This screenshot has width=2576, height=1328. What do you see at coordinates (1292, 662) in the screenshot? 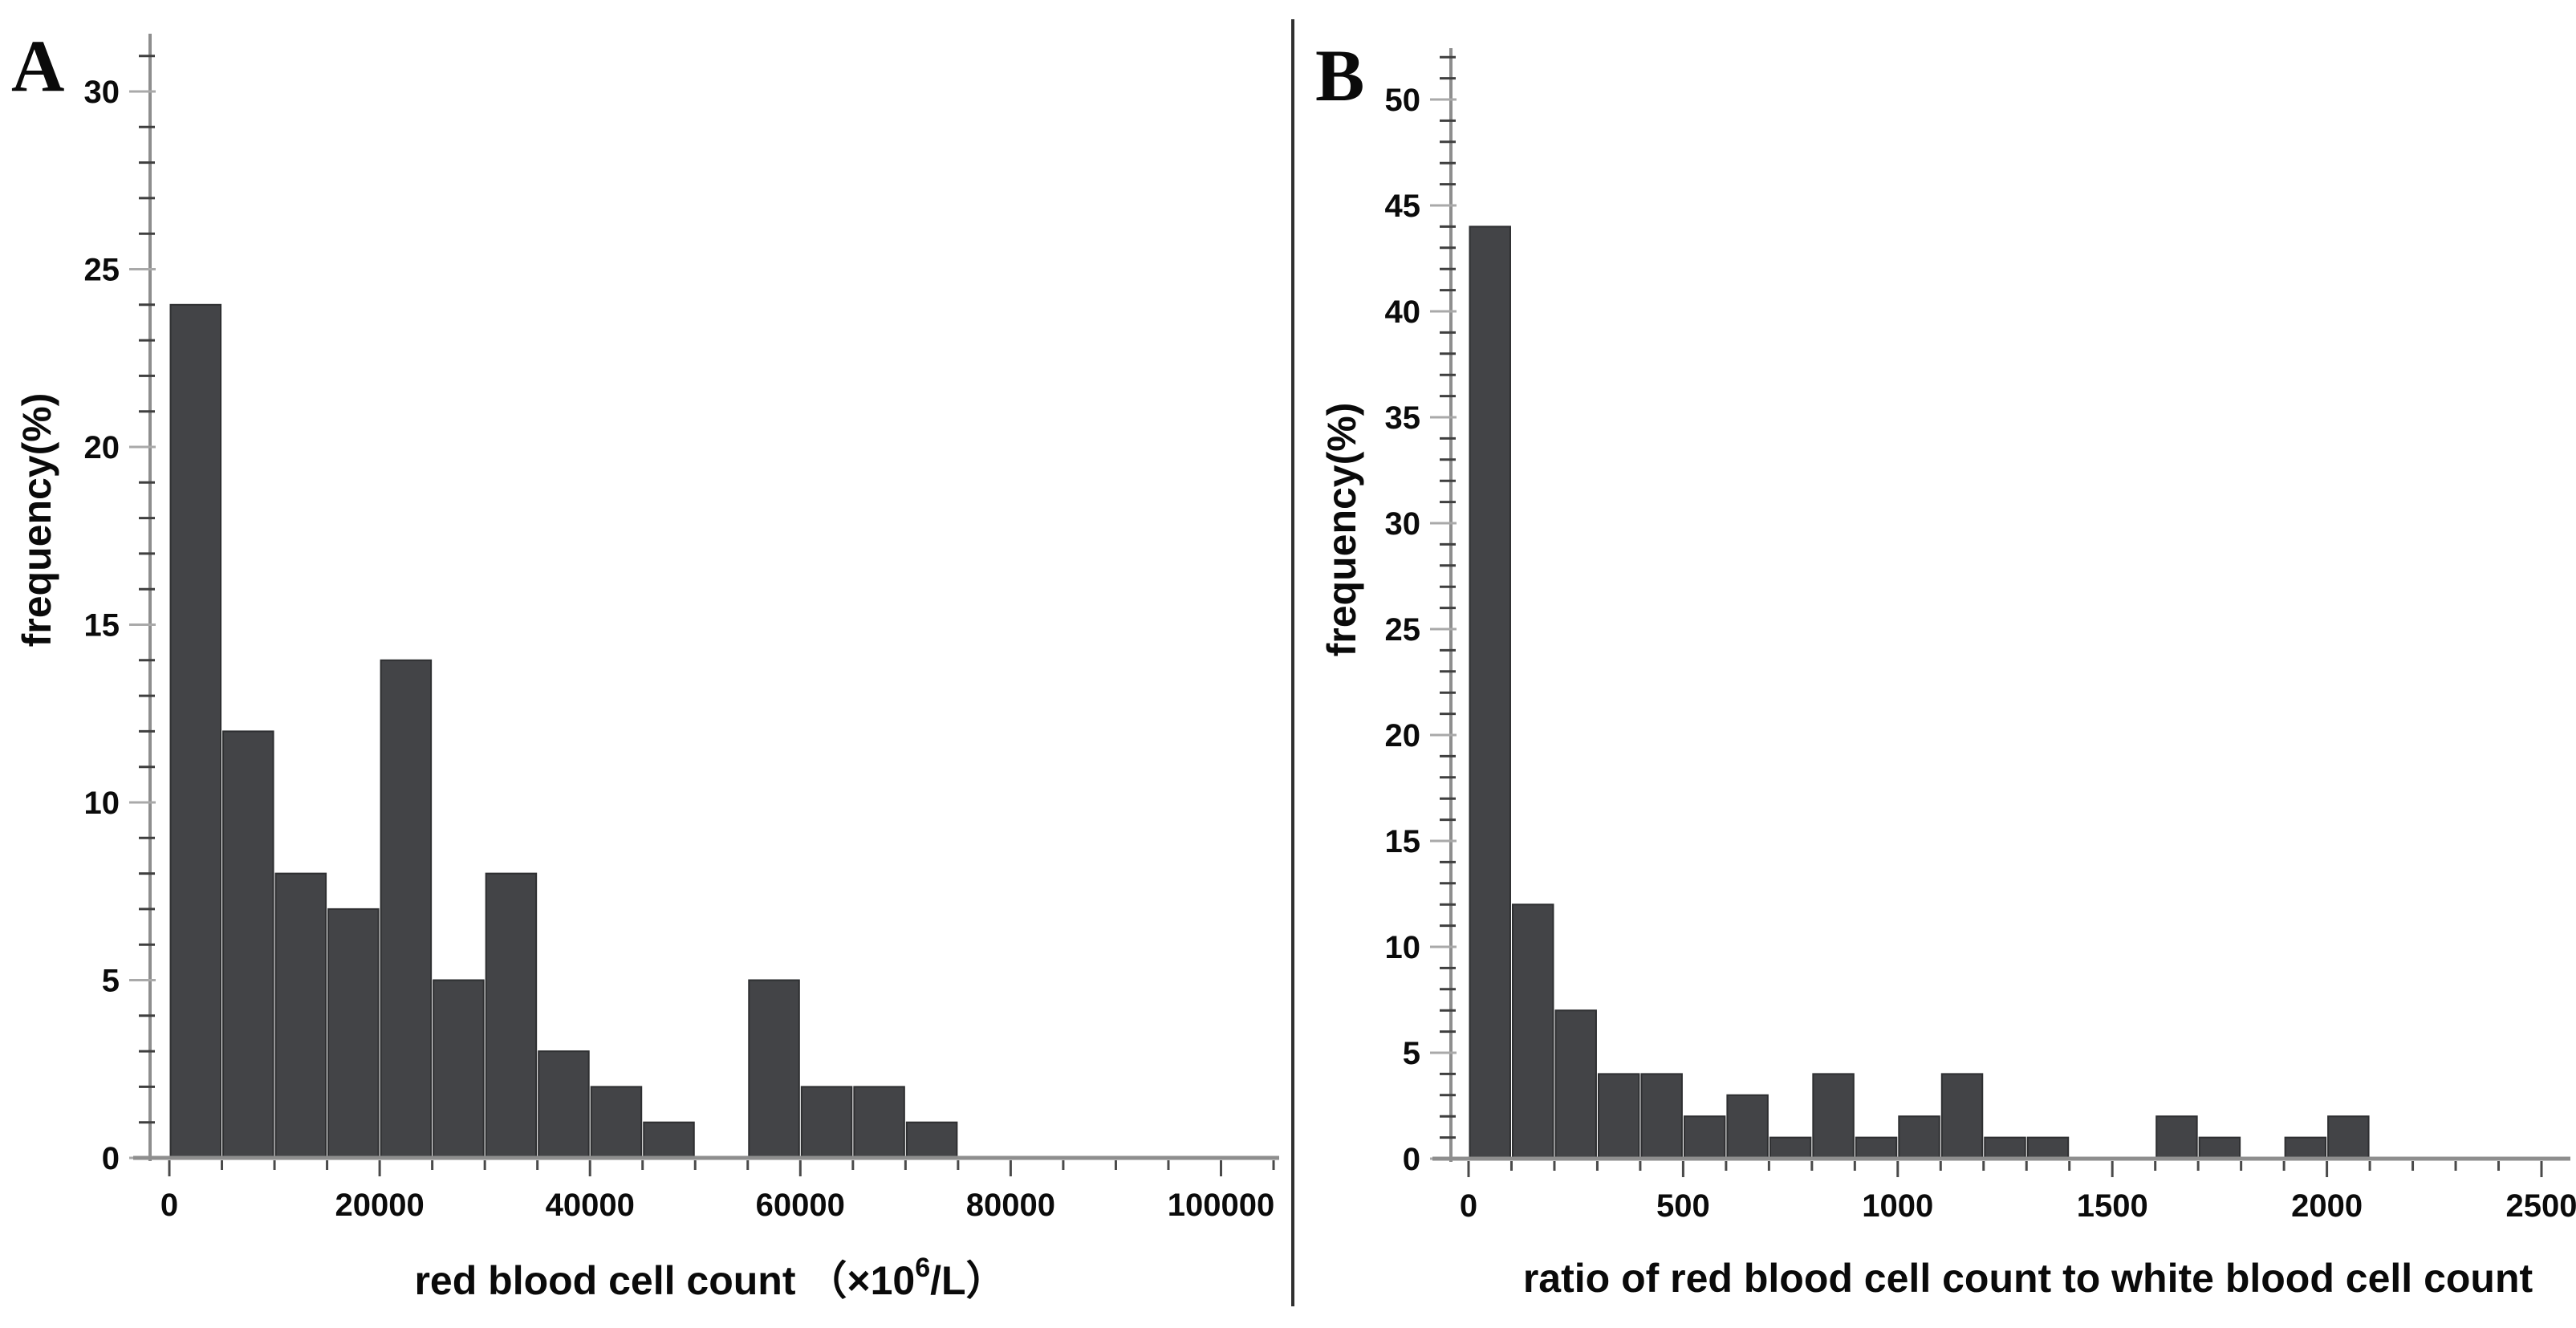
I see `panel-divider-line` at bounding box center [1292, 662].